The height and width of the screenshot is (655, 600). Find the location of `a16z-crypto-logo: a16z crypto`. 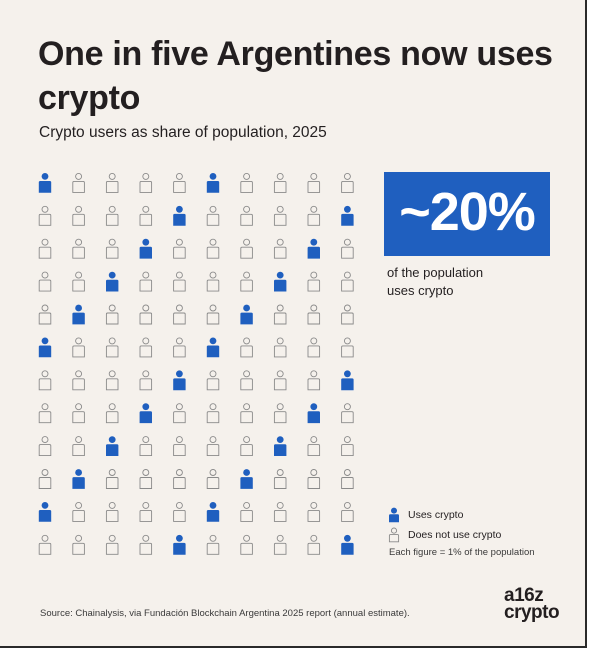

a16z-crypto-logo: a16z crypto is located at coordinates (539, 604).